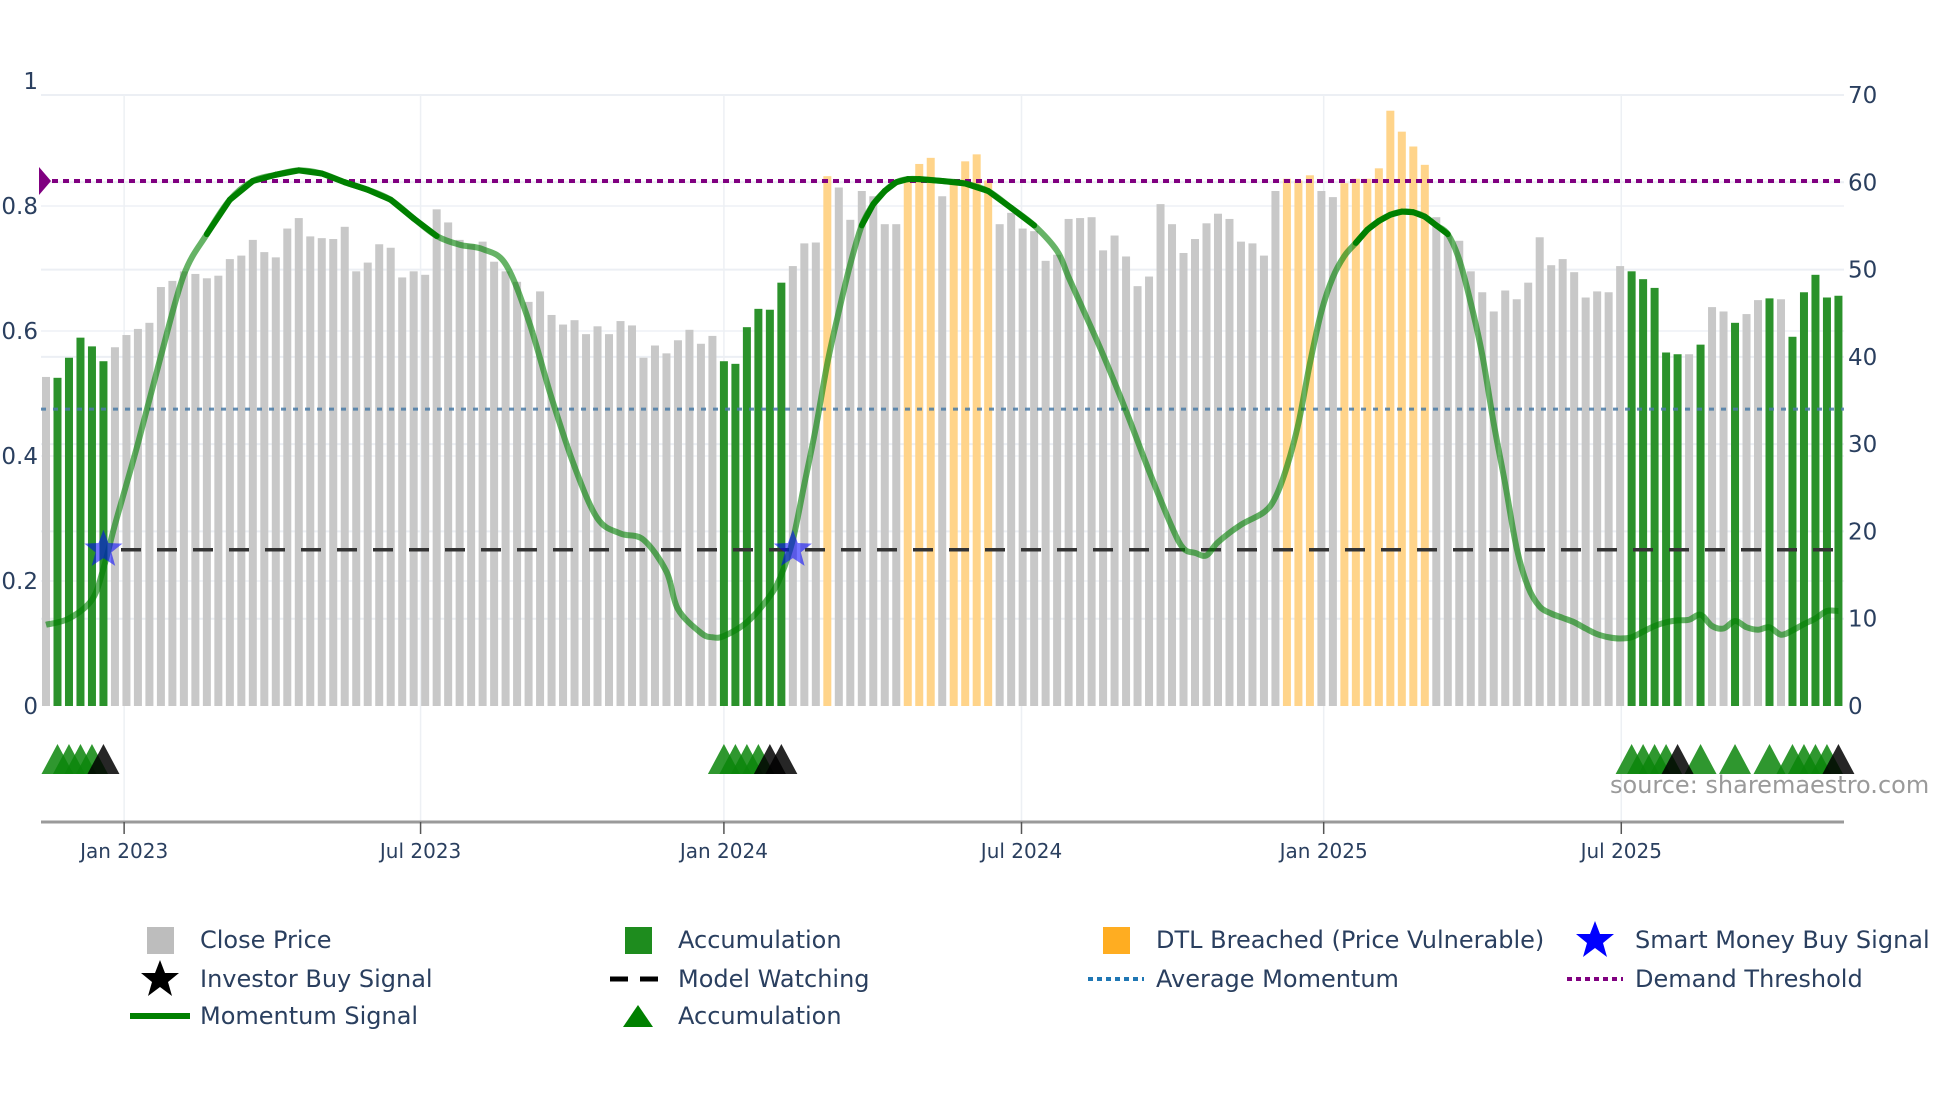 Image resolution: width=1960 pixels, height=1102 pixels. Describe the element at coordinates (781, 759) in the screenshot. I see `investor-buy-triangle` at that location.